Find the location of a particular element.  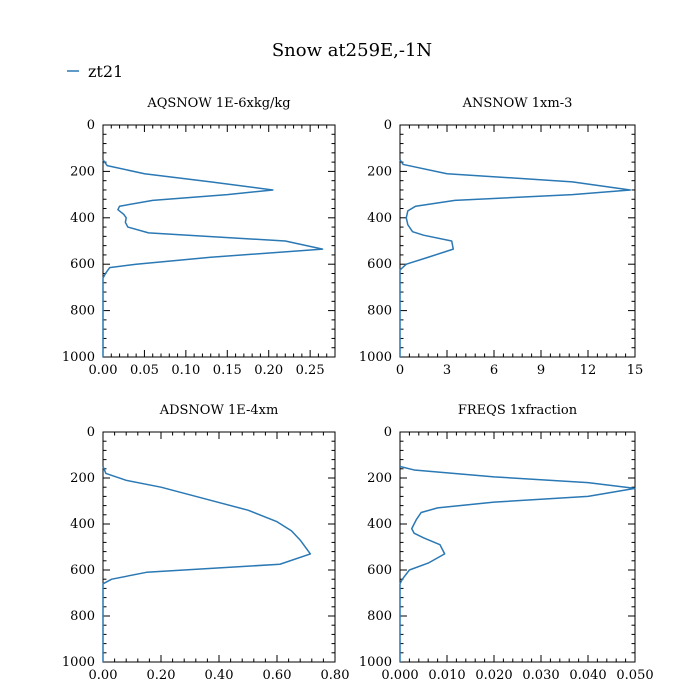

x-tick-label: 0 is located at coordinates (400, 370).